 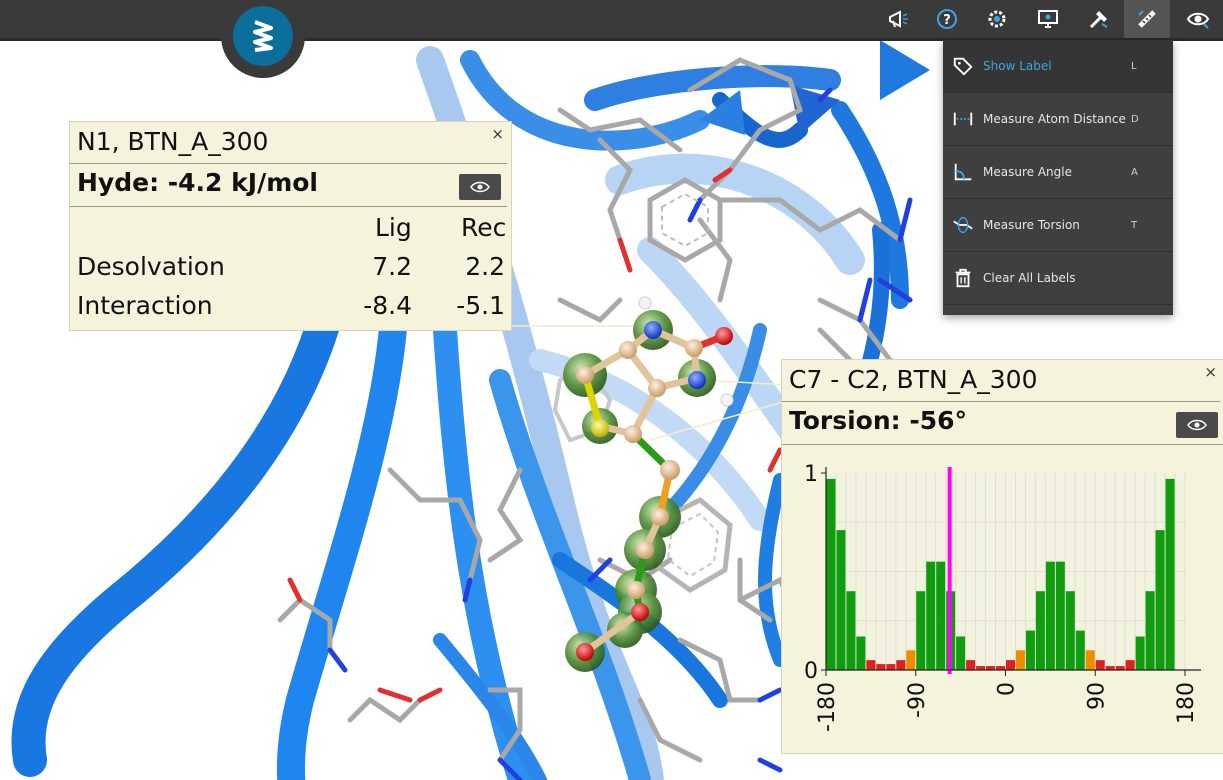 I want to click on menu-item-measure-angle: Measure Angle A, so click(x=1058, y=172).